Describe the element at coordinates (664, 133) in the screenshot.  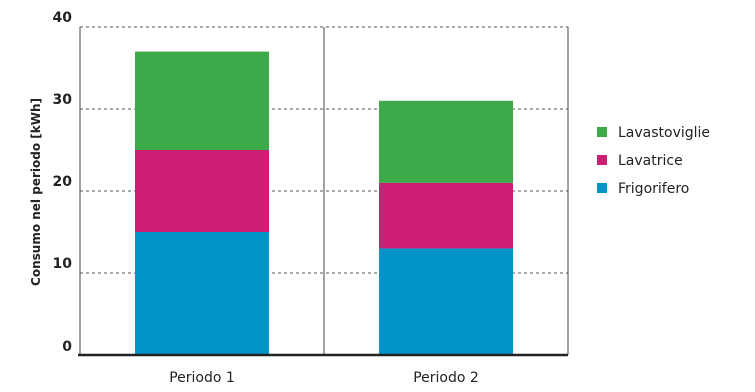
I see `legend-label: Lavastoviglie` at that location.